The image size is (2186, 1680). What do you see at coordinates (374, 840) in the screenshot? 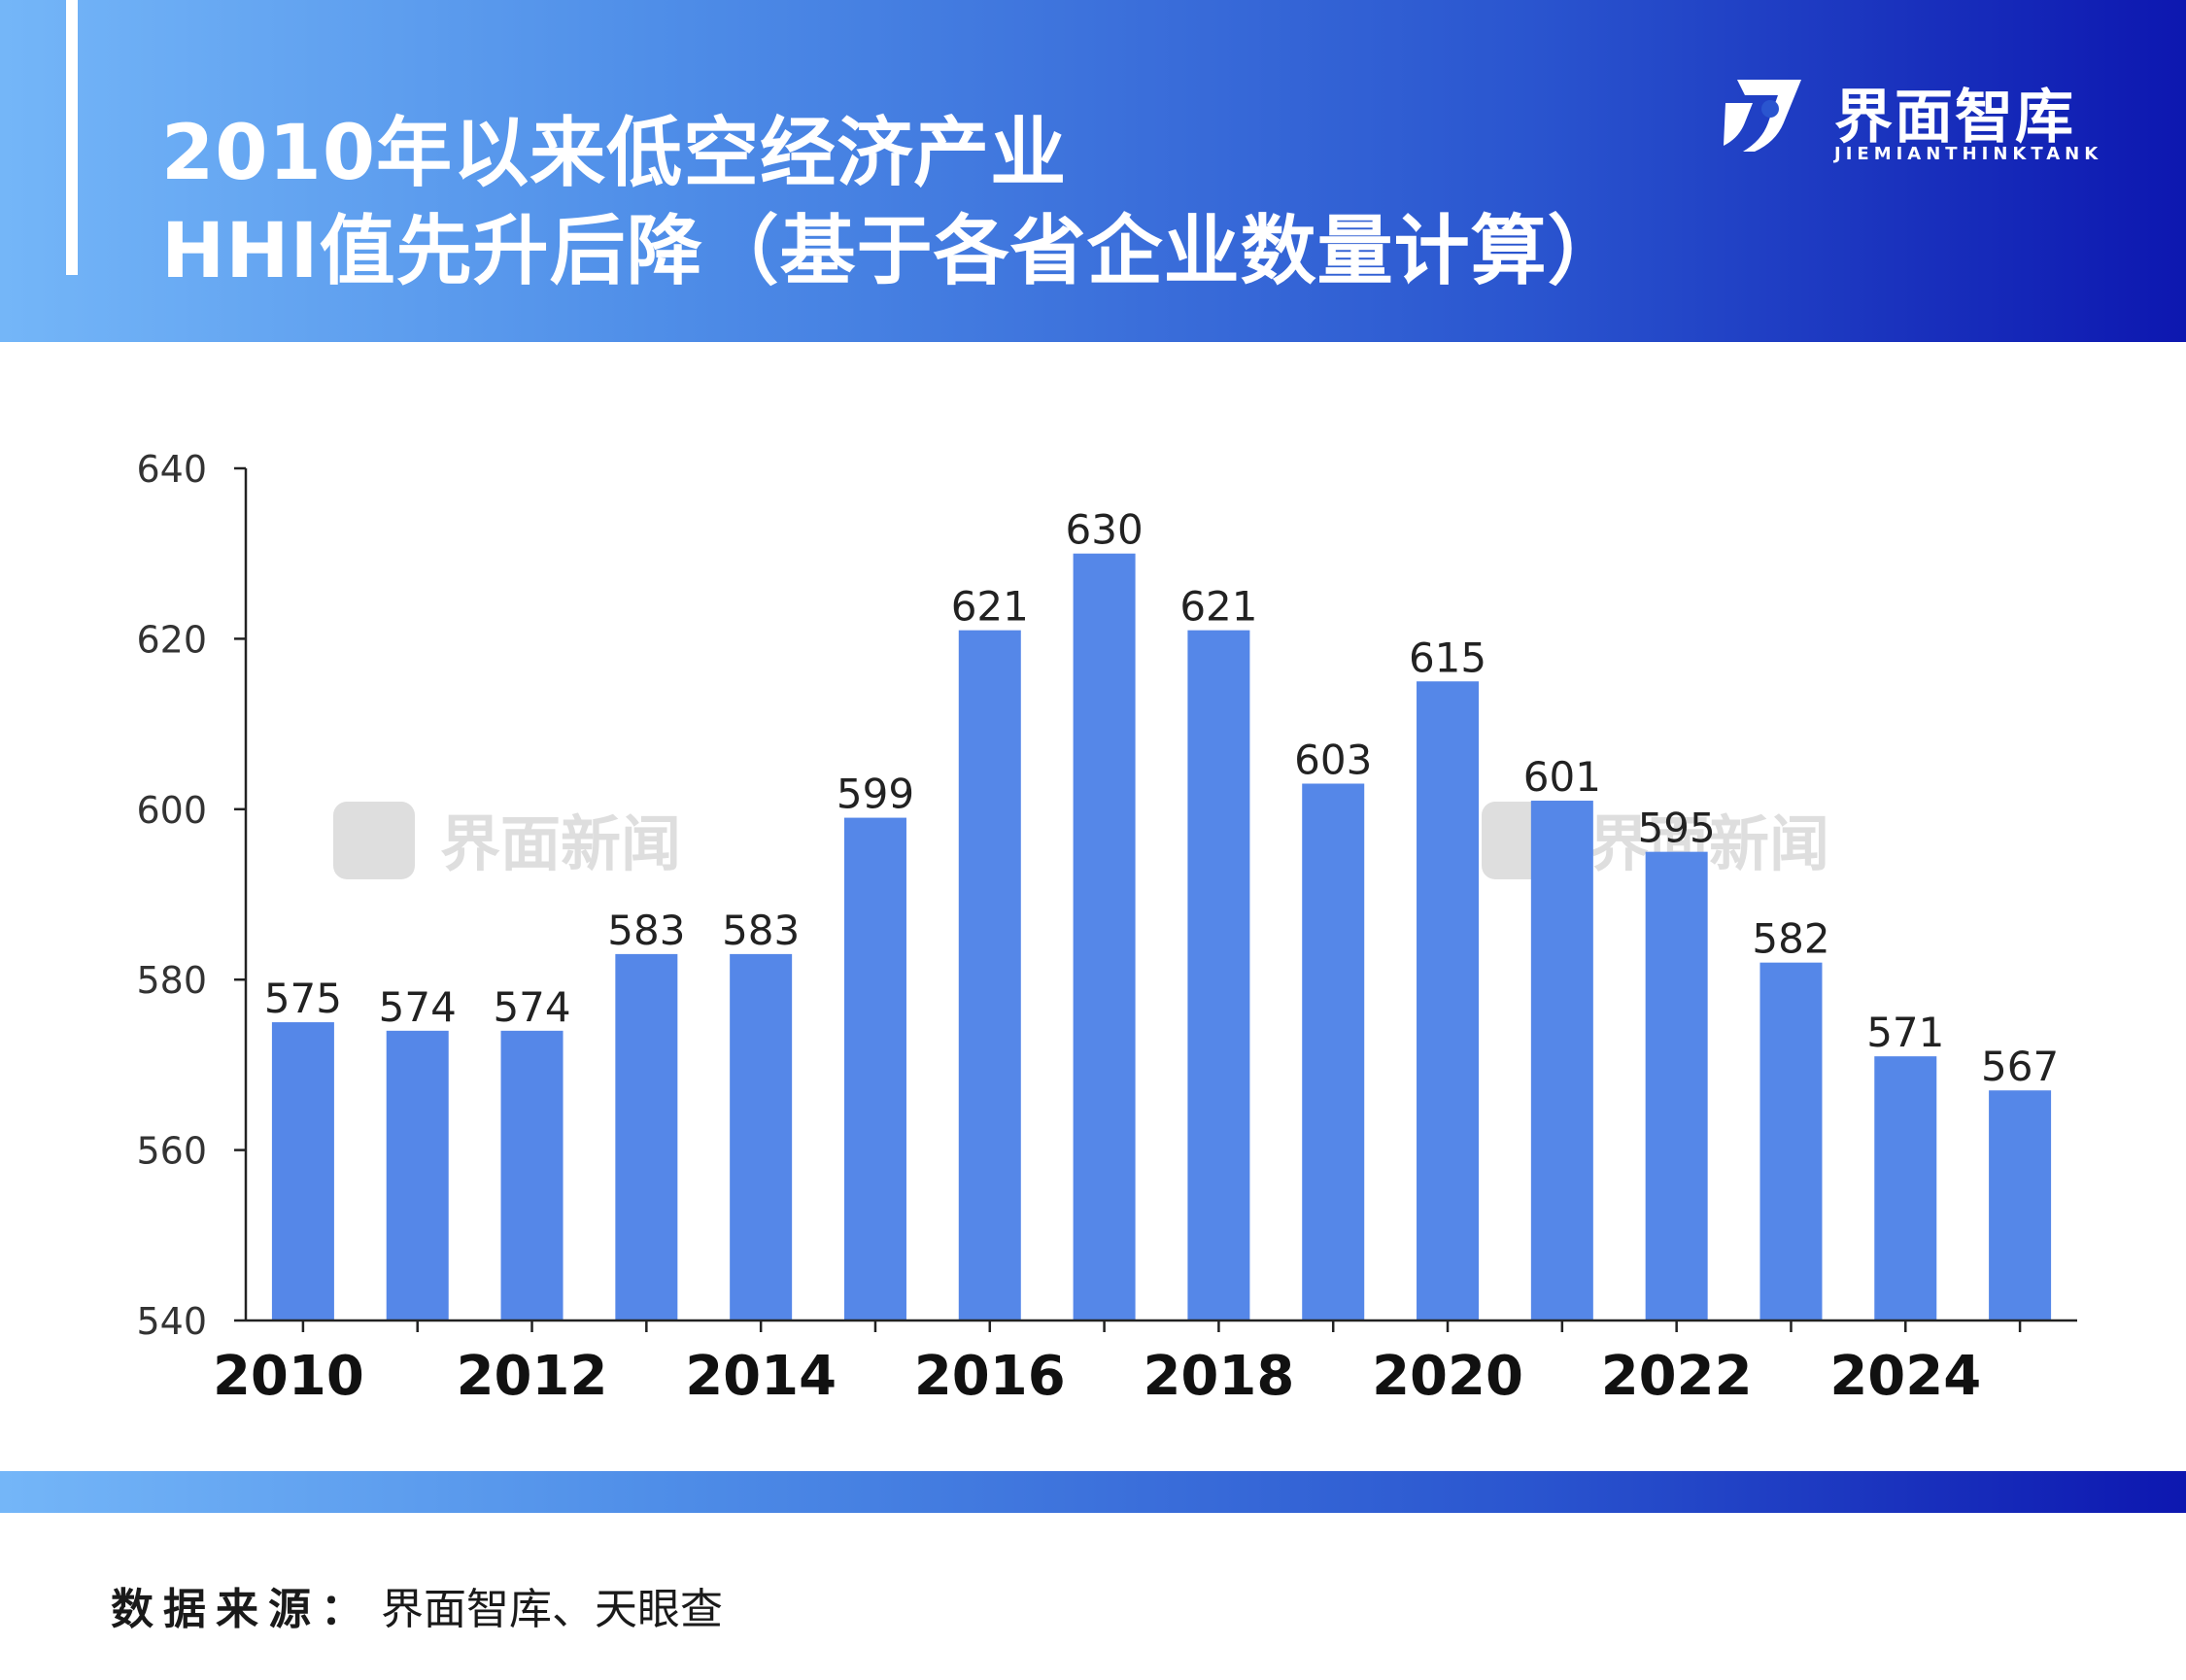
I see `watermark-logo-icon` at bounding box center [374, 840].